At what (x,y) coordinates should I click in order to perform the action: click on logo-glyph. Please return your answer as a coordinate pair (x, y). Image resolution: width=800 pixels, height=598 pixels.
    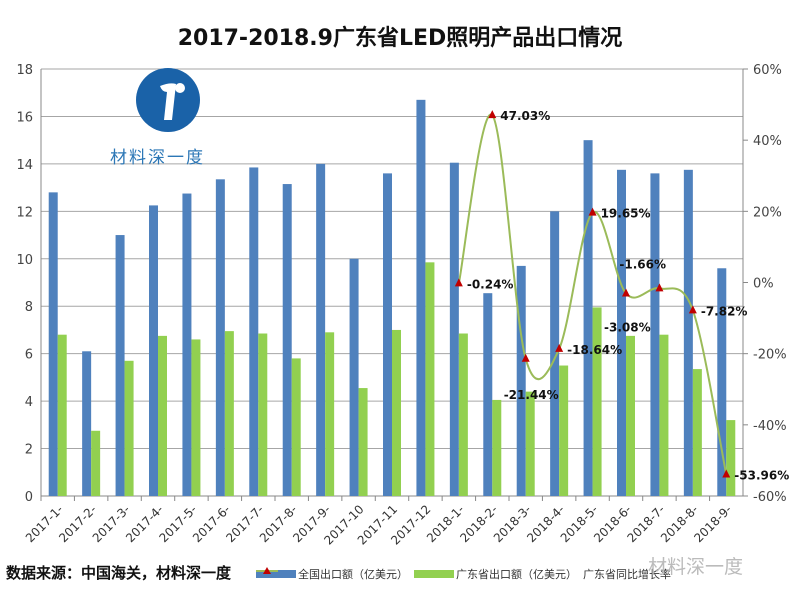
    Looking at the image, I should click on (172, 101).